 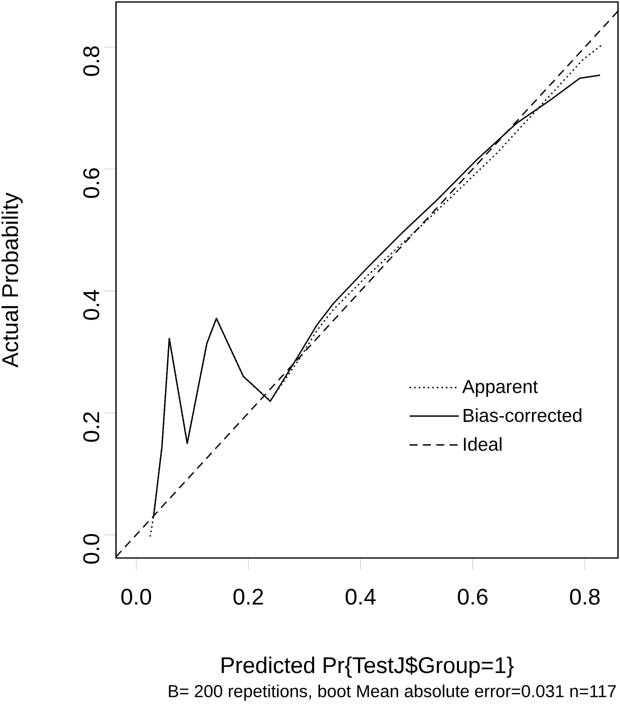 I want to click on x-axis-title: Predicted Pr{TestJ$Group=1}, so click(x=368, y=667).